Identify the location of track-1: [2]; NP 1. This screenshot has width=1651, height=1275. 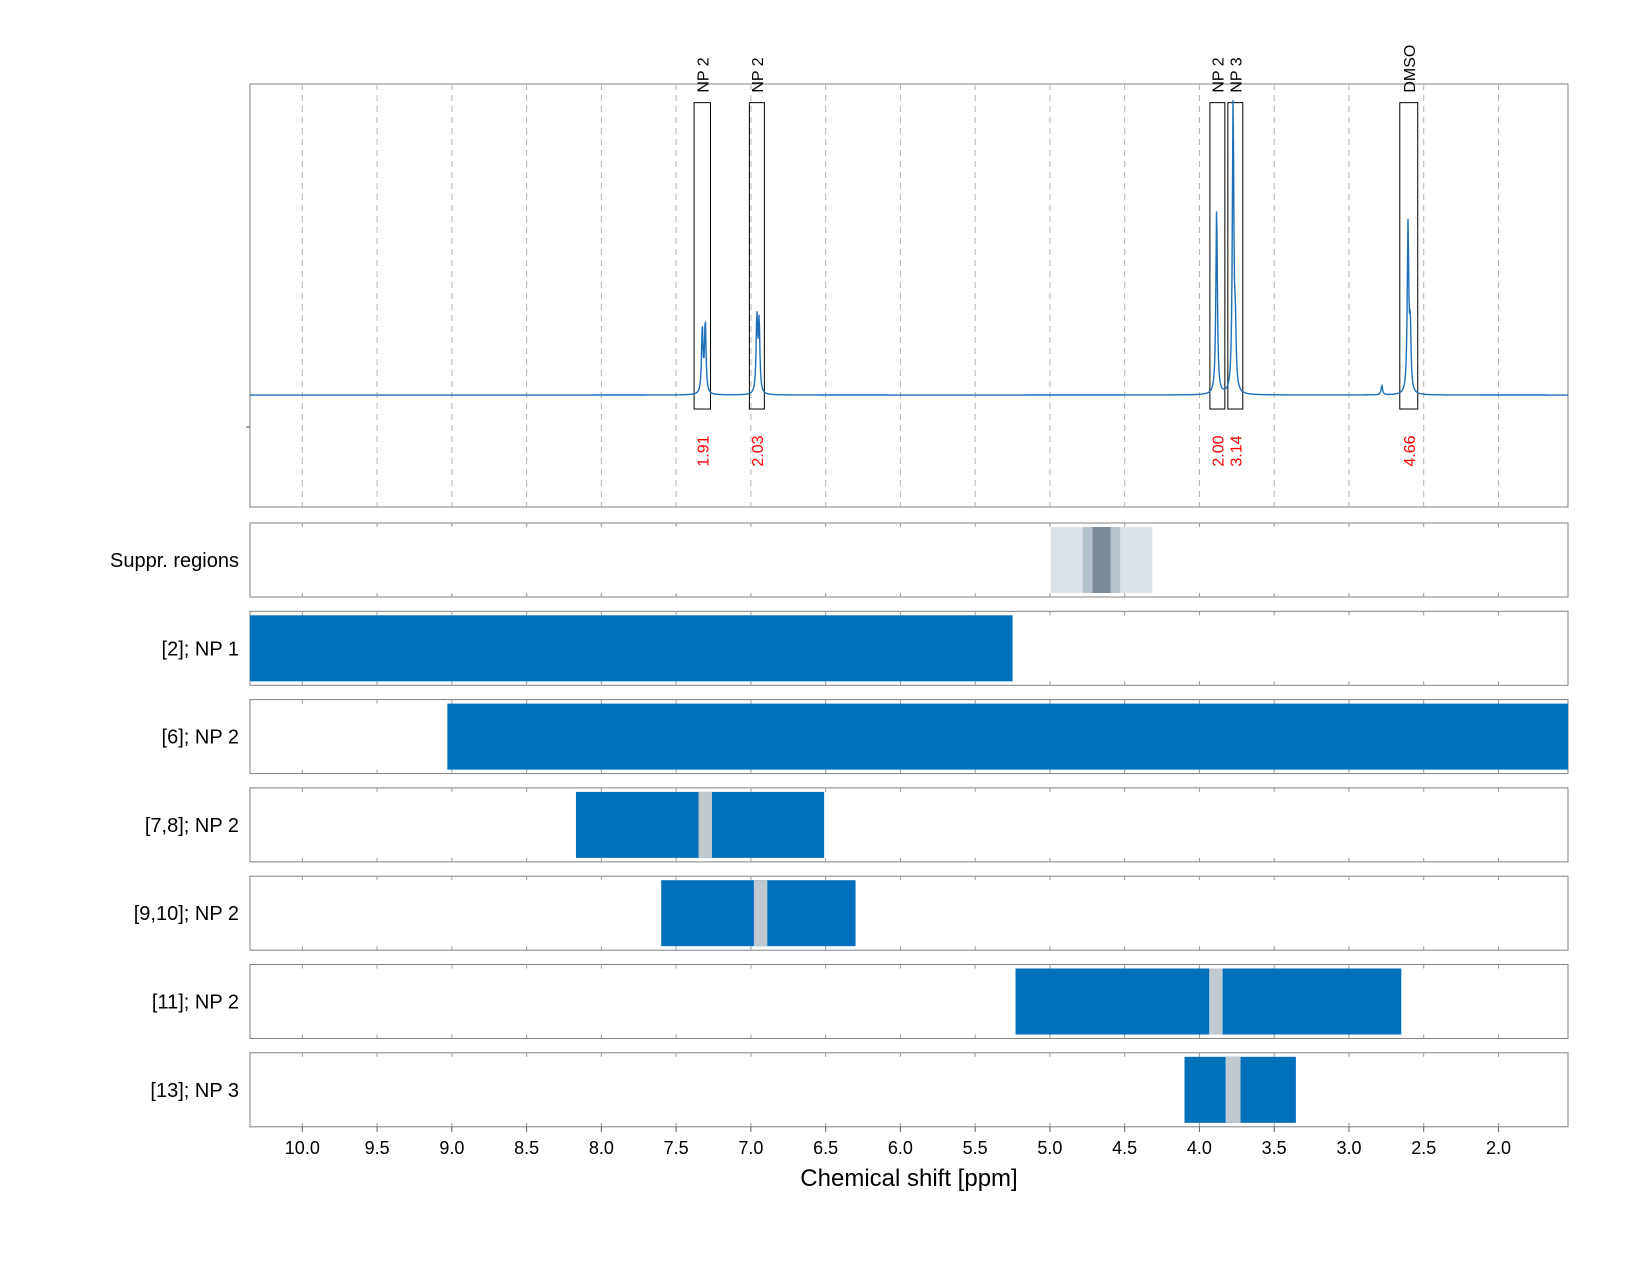
(865, 648).